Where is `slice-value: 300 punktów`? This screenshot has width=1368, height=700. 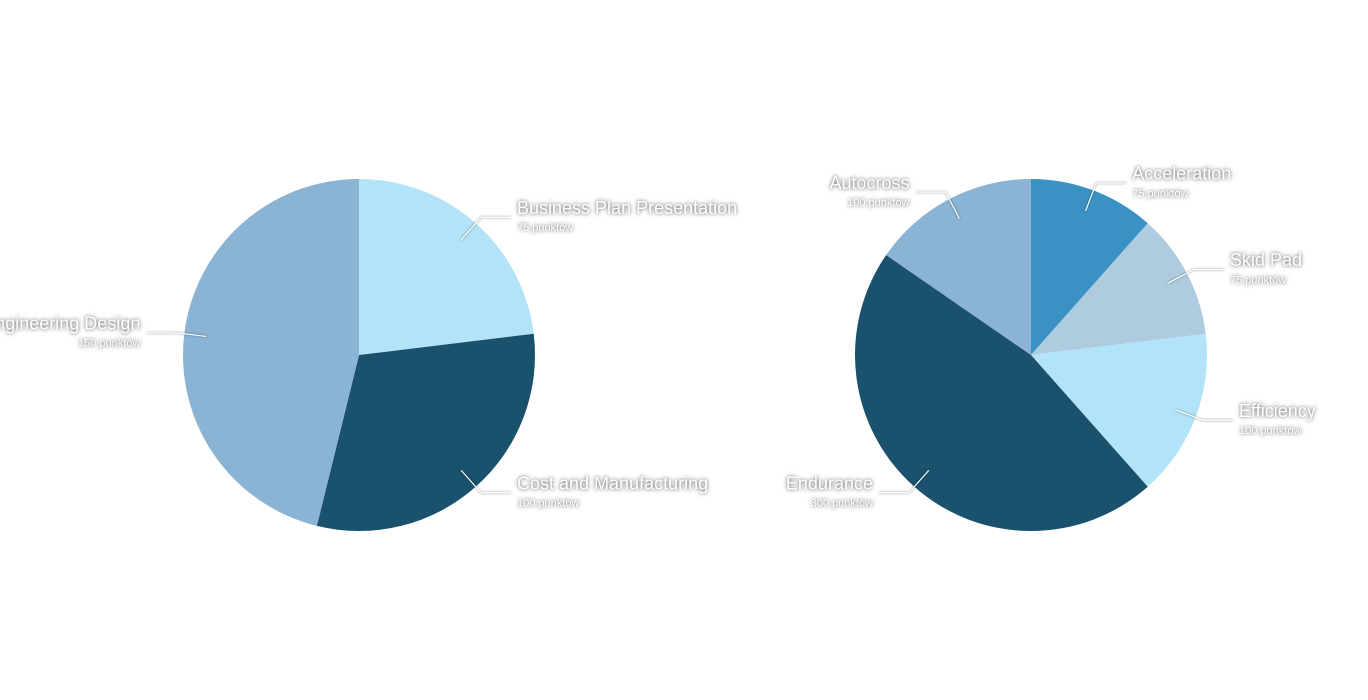 slice-value: 300 punktów is located at coordinates (842, 504).